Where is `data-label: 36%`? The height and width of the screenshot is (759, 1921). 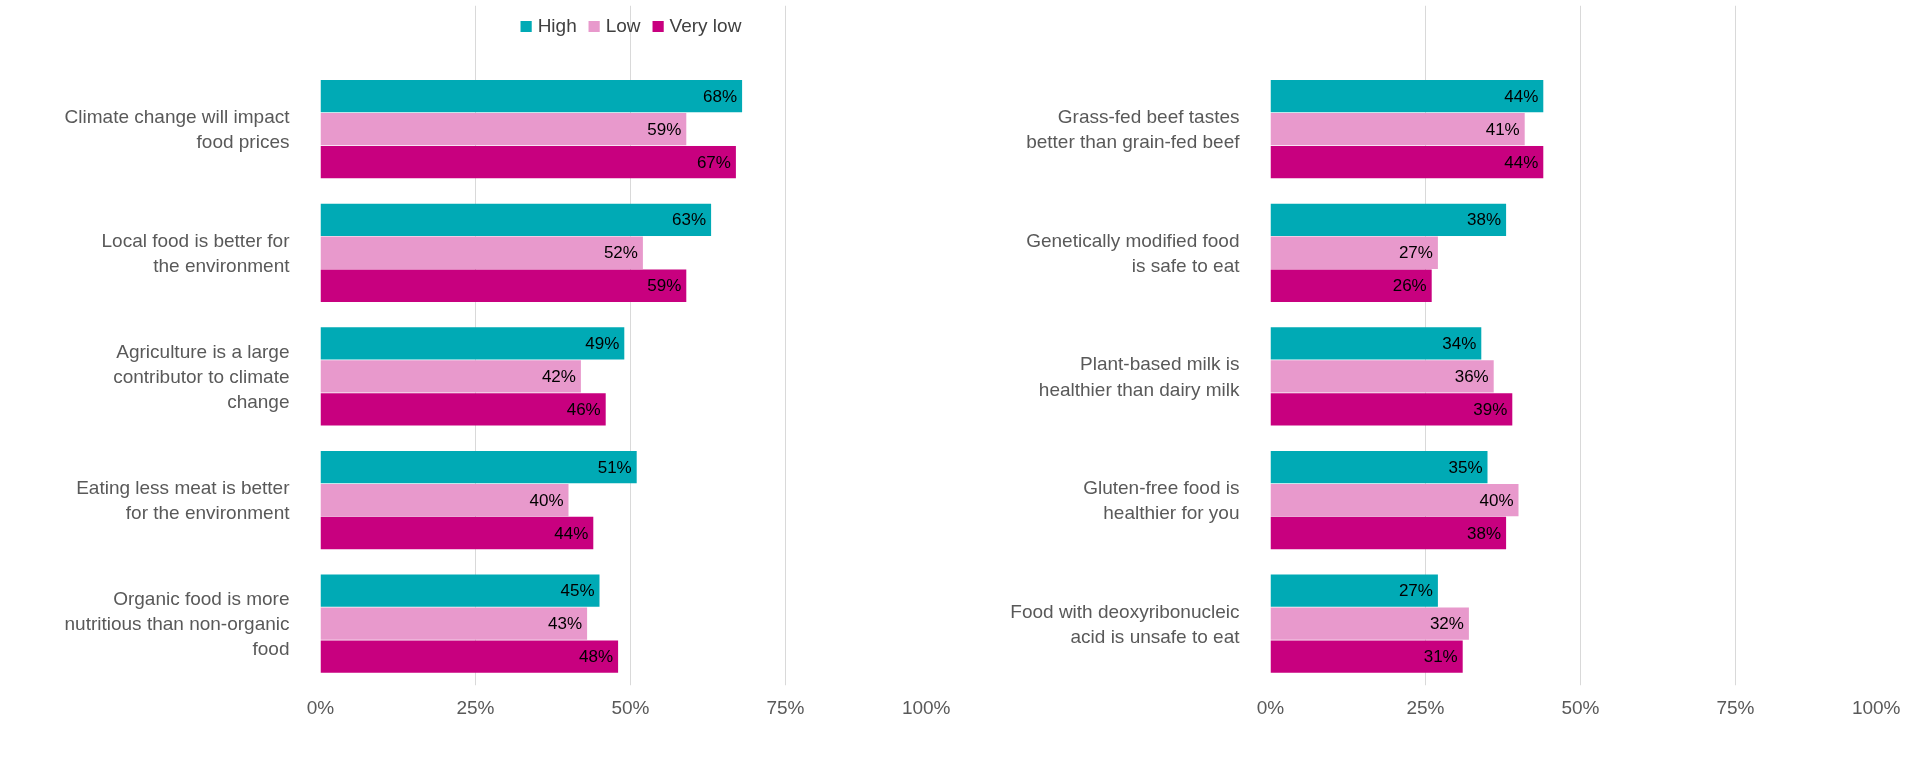
data-label: 36% is located at coordinates (1471, 376).